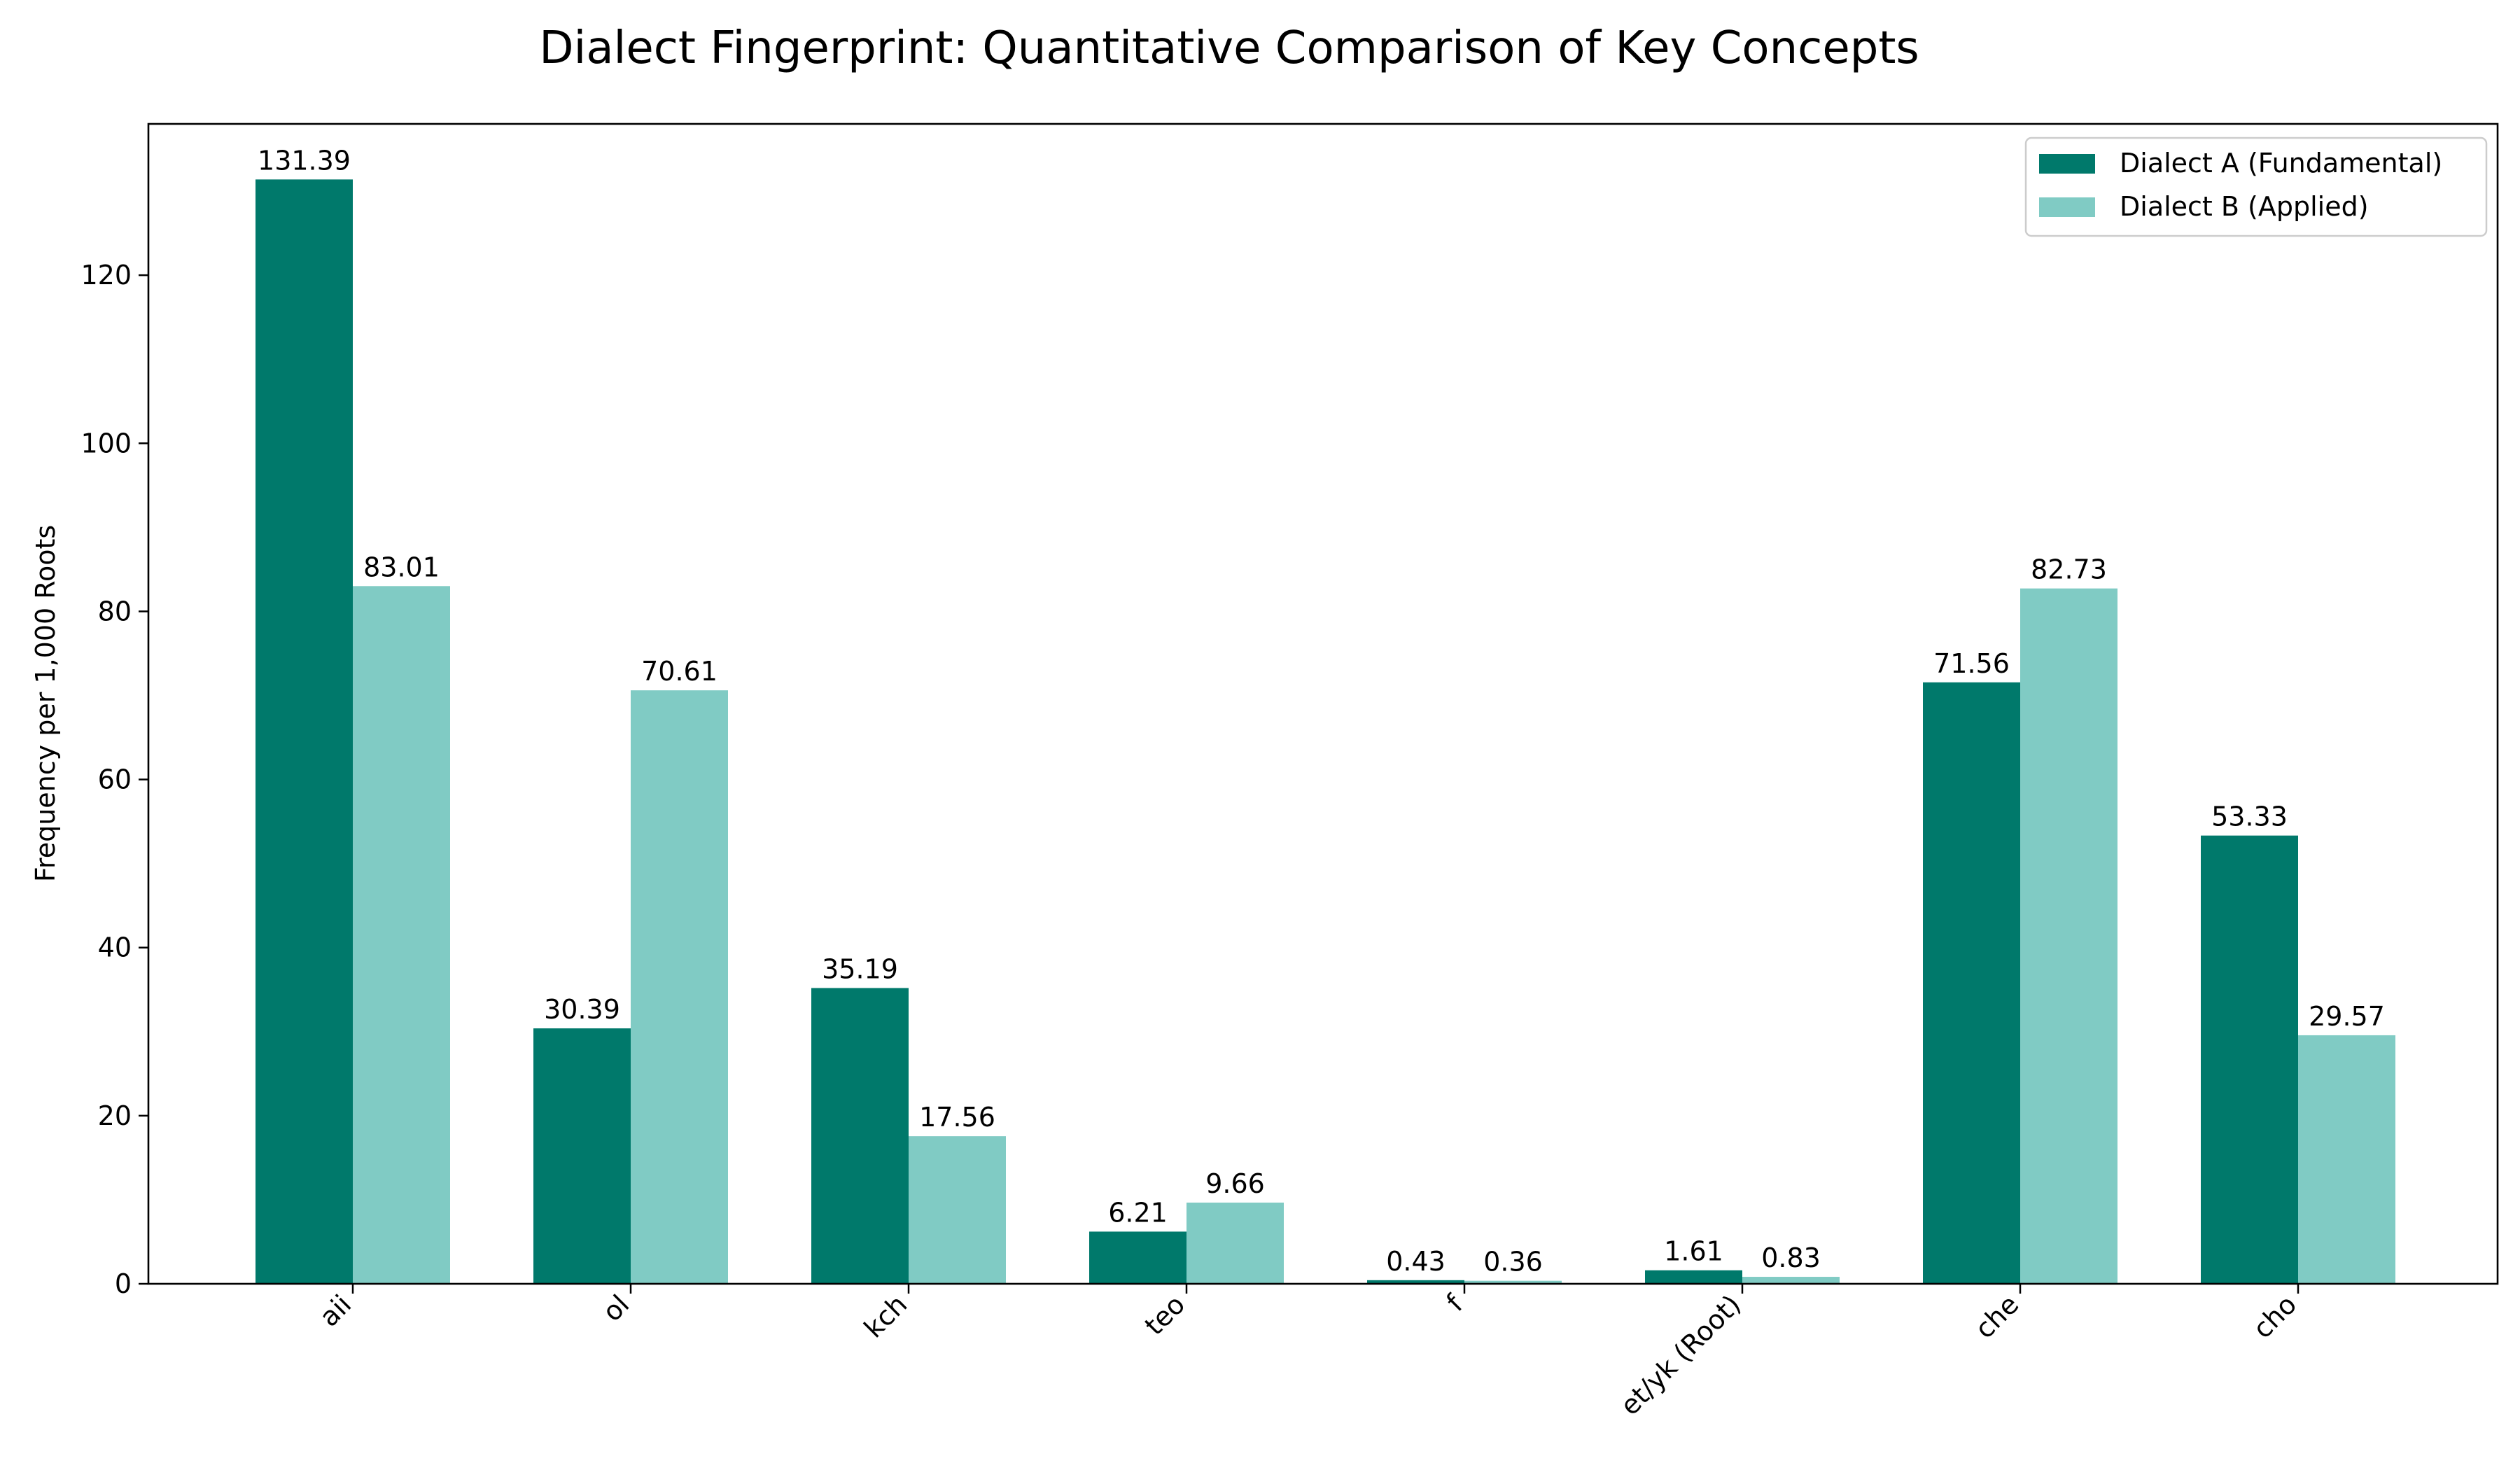 The height and width of the screenshot is (1470, 2520). Describe the element at coordinates (45, 703) in the screenshot. I see `y-axis-label: Frequency per 1,000 Roots` at that location.